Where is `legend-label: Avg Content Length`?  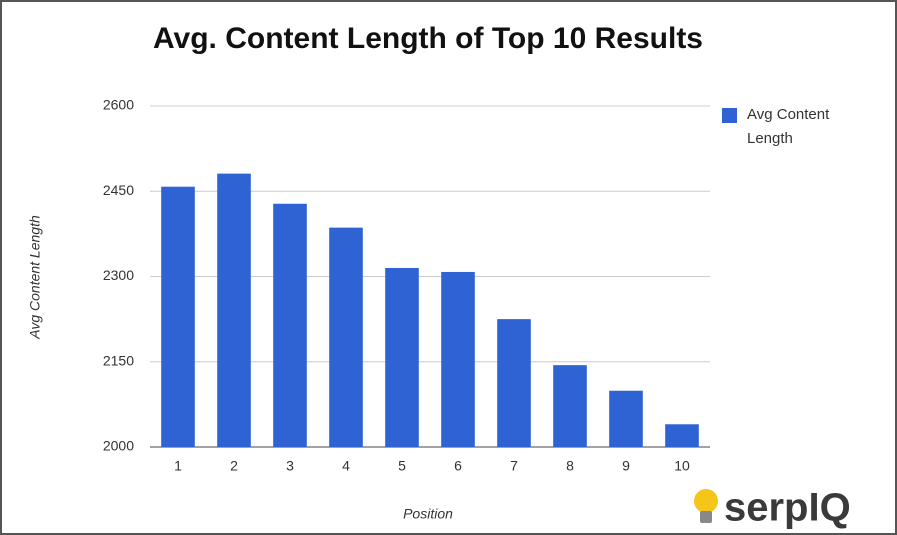
legend-label: Avg Content Length is located at coordinates (788, 126).